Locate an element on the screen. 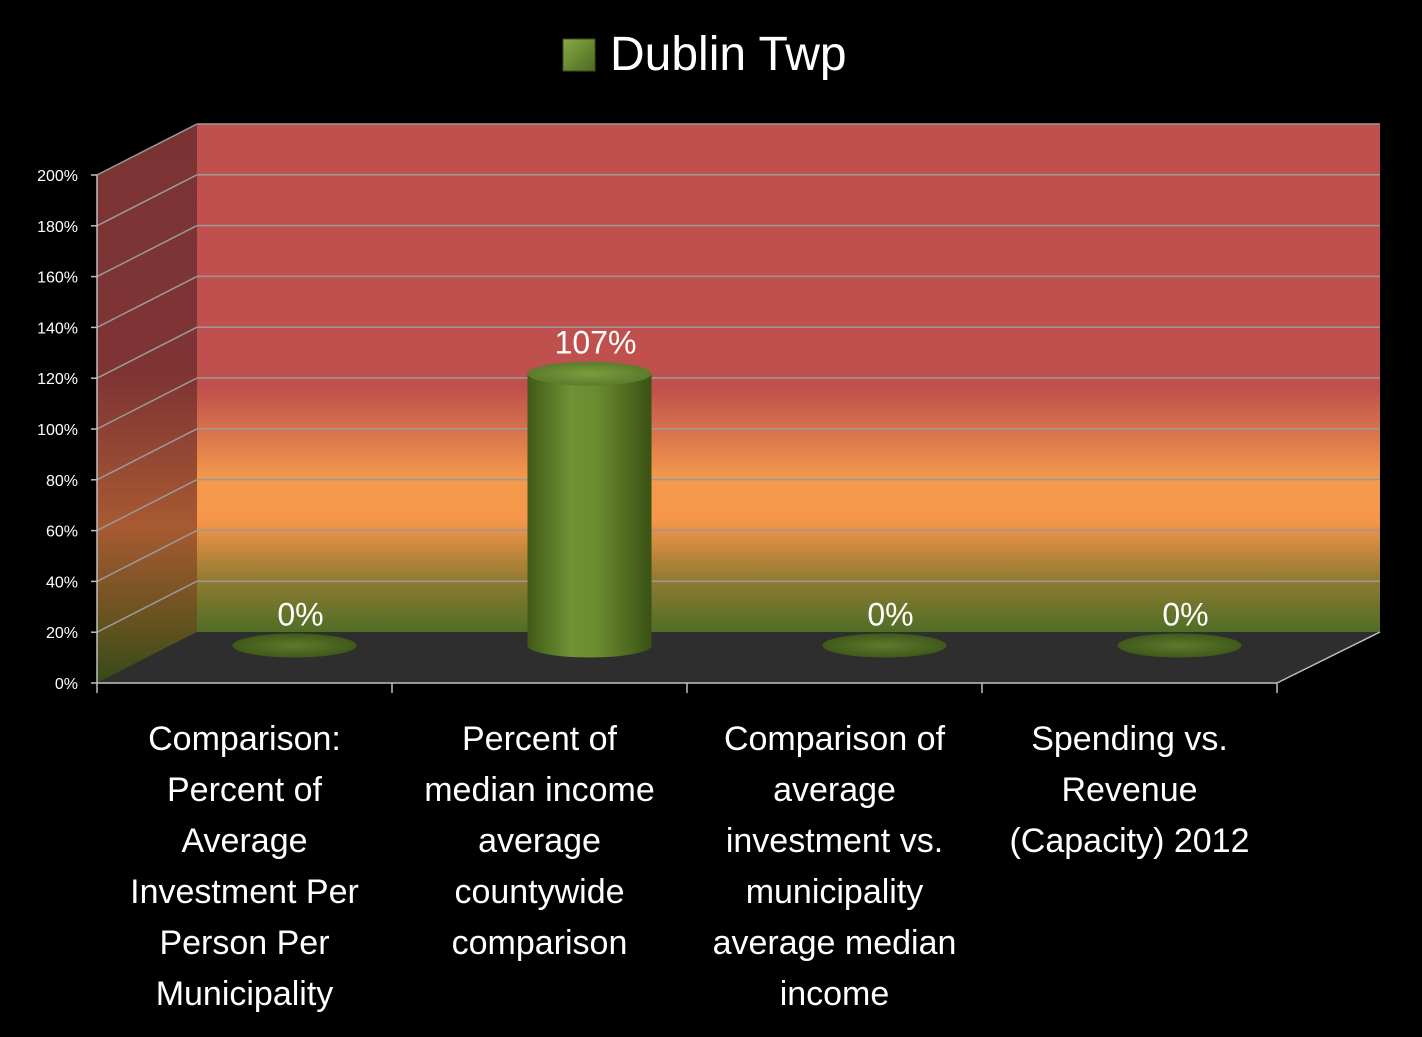  y-tick-label: 20% is located at coordinates (62, 633).